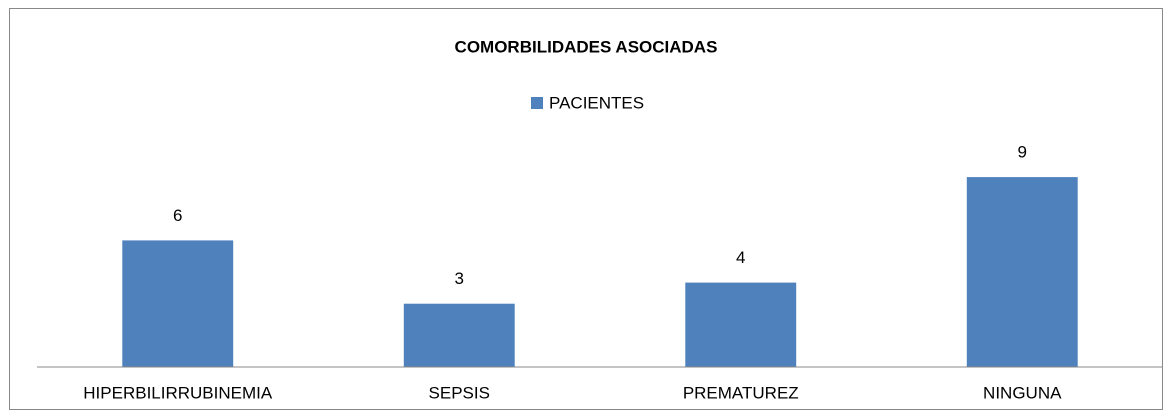 This screenshot has width=1172, height=419. Describe the element at coordinates (1022, 392) in the screenshot. I see `x-tick-label: NINGUNA` at that location.